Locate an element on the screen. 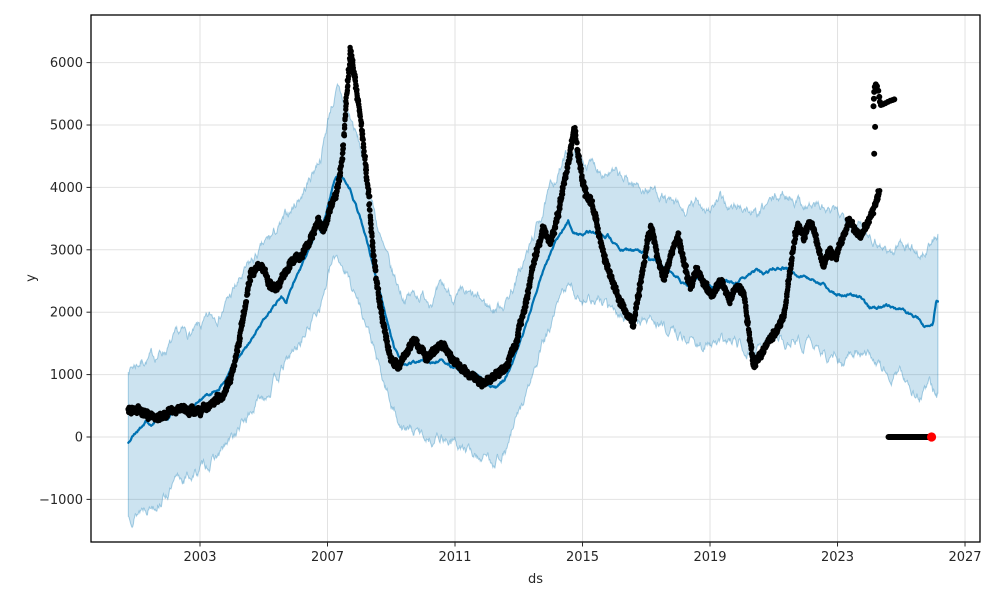 The image size is (1000, 600). x-tick-label: 2011 is located at coordinates (454, 557).